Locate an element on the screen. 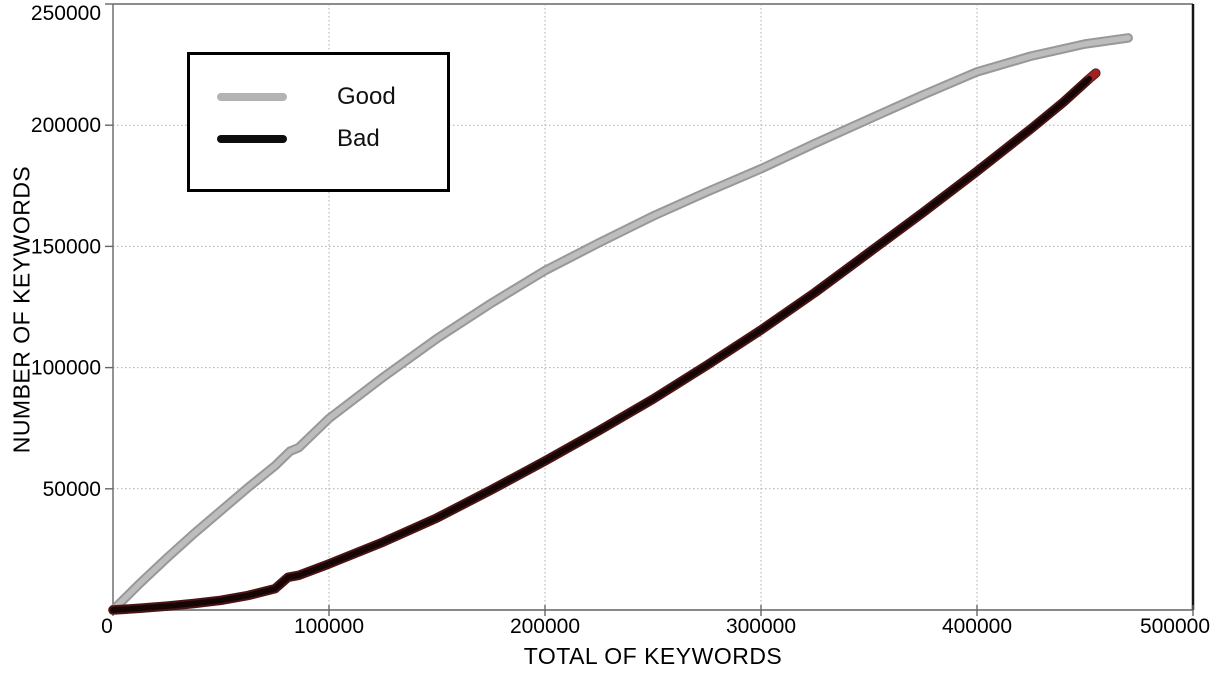 The height and width of the screenshot is (674, 1212). legend: Good Bad is located at coordinates (318, 122).